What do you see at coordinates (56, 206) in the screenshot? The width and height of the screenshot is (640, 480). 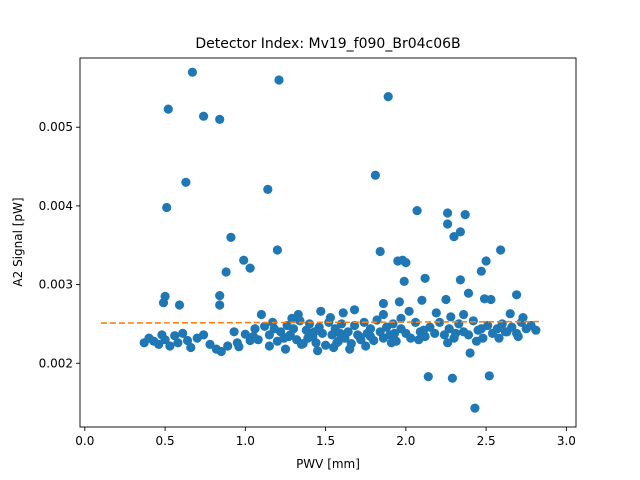 I see `y-tick-label: 0.004` at bounding box center [56, 206].